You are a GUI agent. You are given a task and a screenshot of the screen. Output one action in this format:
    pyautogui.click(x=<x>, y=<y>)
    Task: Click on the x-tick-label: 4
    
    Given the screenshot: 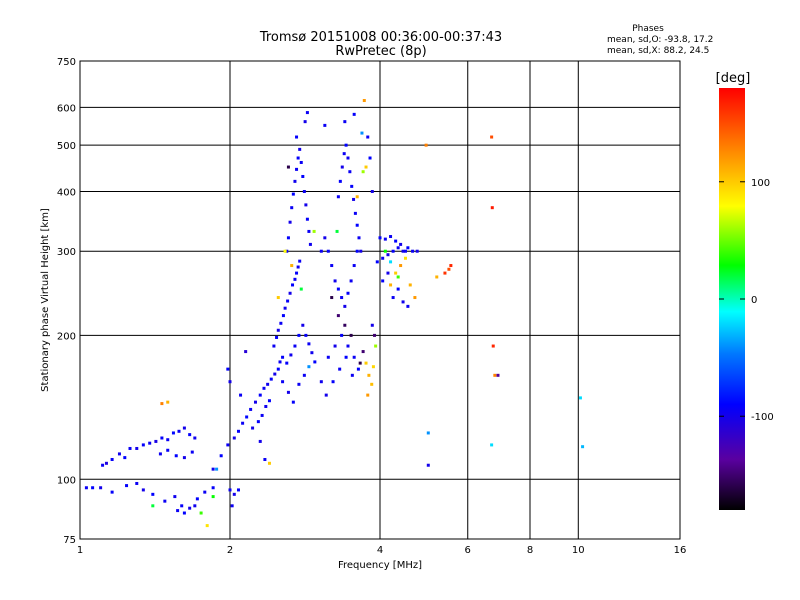 What is the action you would take?
    pyautogui.click(x=380, y=550)
    